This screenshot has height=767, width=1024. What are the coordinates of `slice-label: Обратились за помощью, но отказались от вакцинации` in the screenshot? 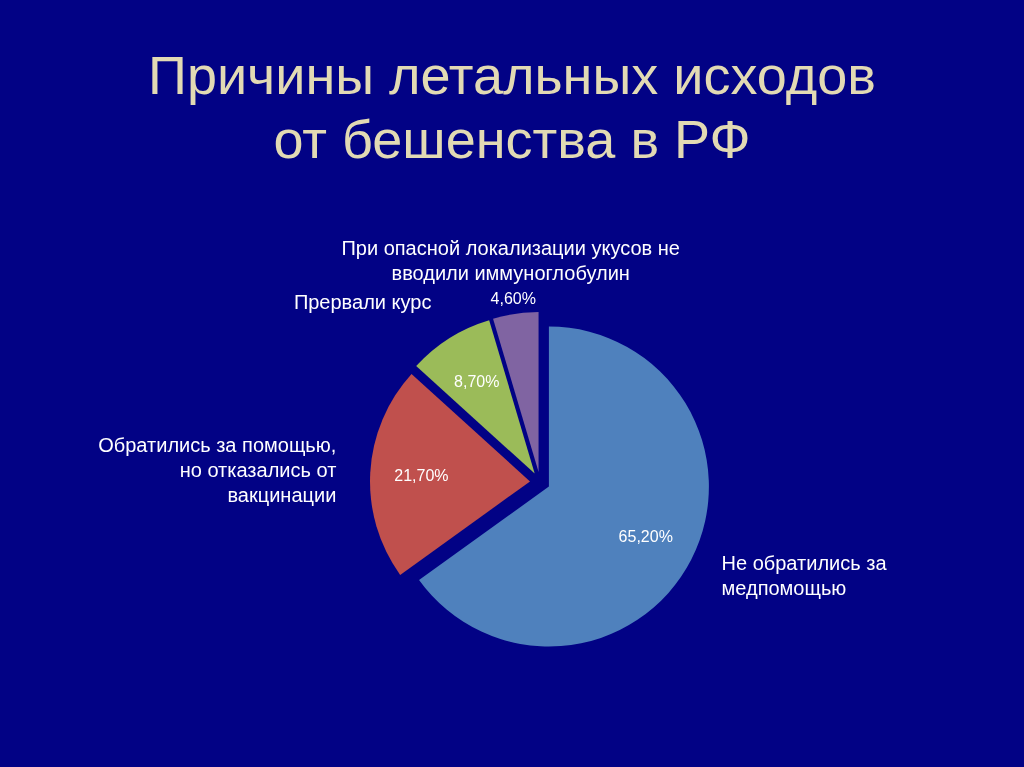 It's located at (217, 470).